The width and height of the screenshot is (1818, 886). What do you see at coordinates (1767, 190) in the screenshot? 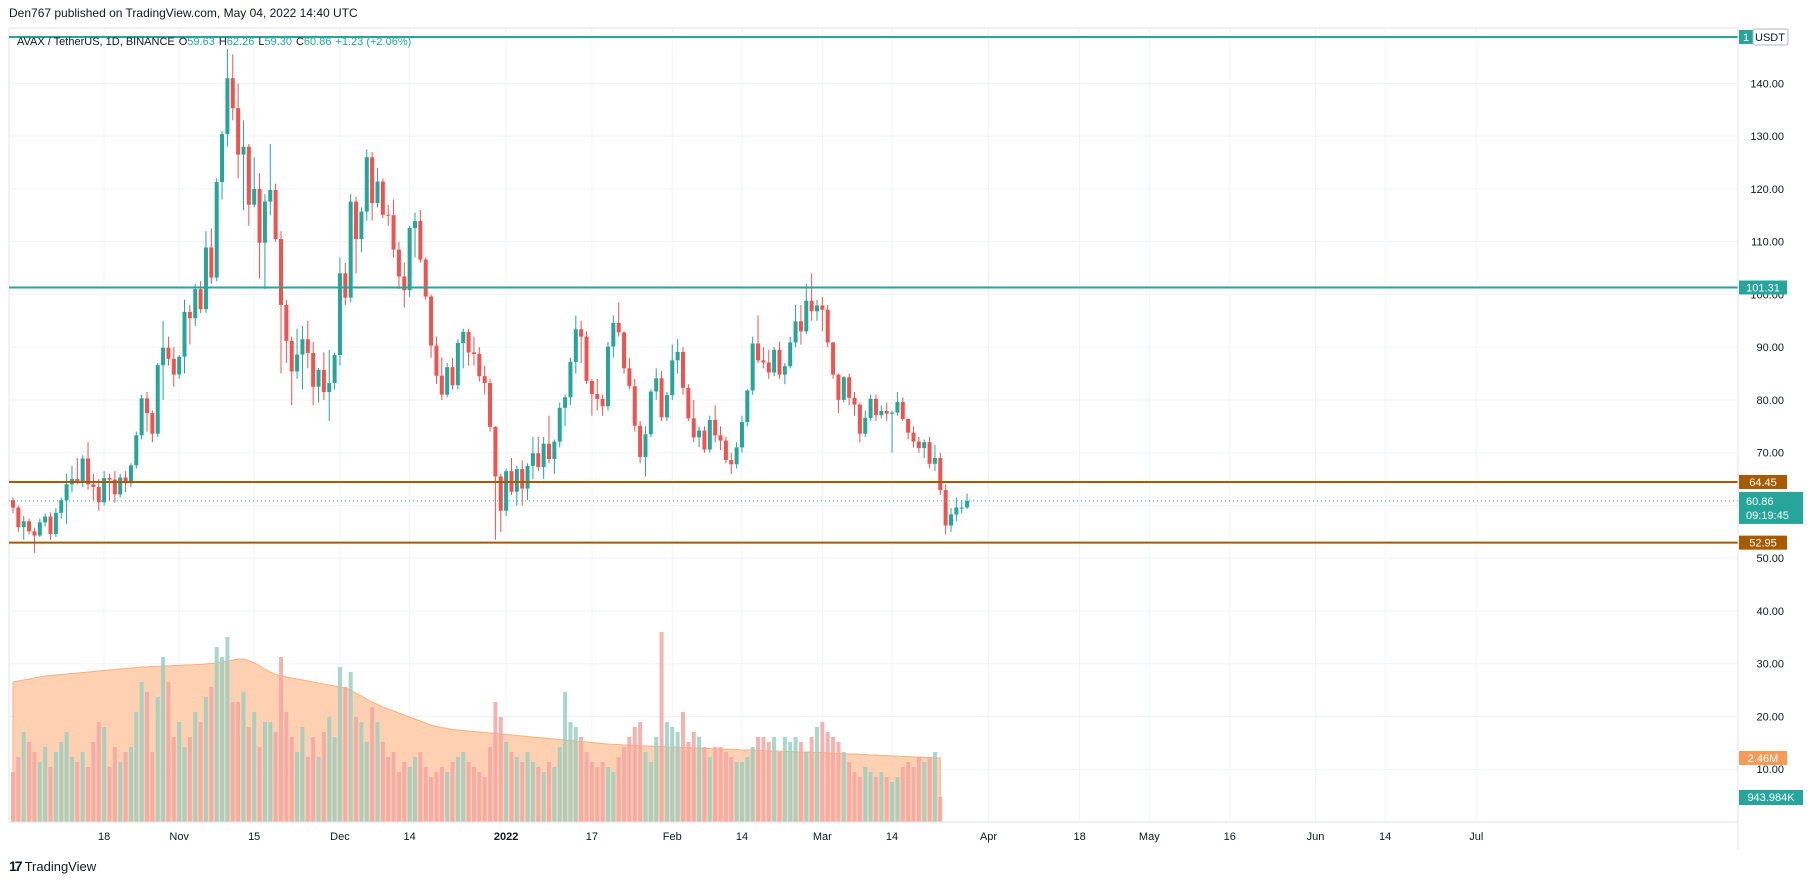
I see `y-tick-label: 120.00` at bounding box center [1767, 190].